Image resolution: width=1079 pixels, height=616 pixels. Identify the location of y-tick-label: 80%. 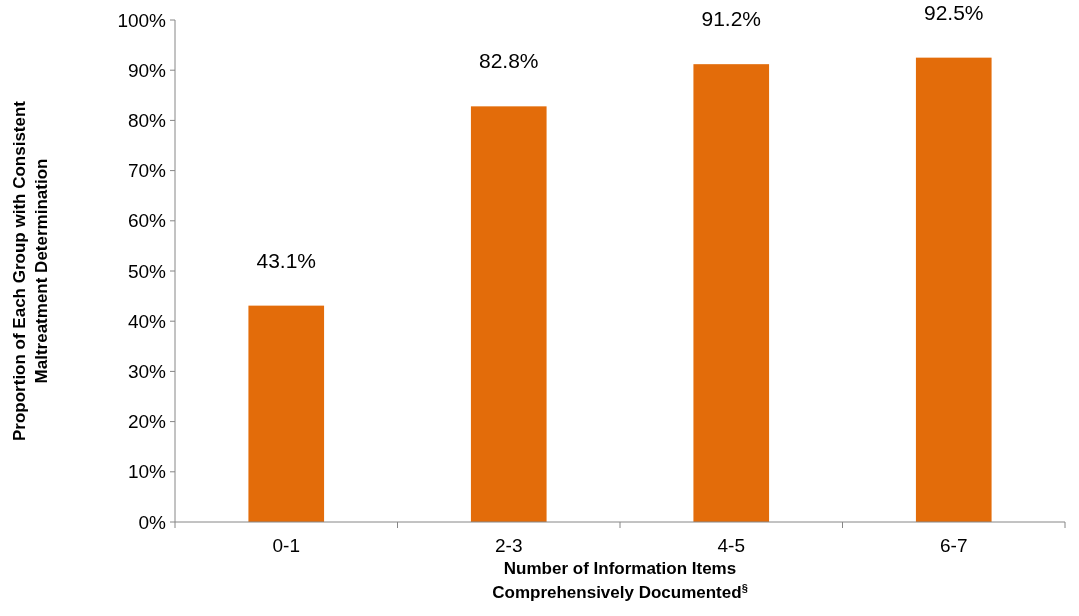
(147, 121).